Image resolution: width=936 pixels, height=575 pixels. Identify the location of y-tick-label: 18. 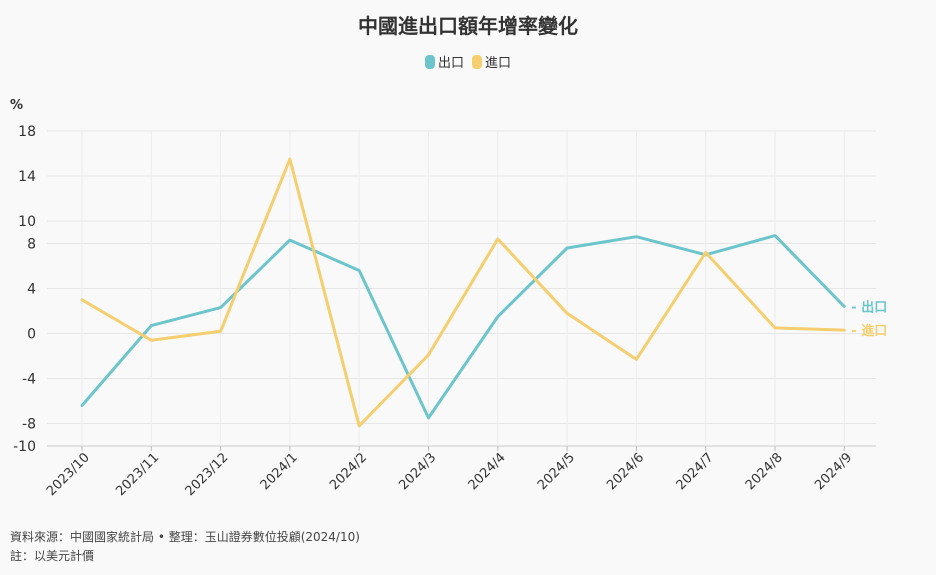
(27, 132).